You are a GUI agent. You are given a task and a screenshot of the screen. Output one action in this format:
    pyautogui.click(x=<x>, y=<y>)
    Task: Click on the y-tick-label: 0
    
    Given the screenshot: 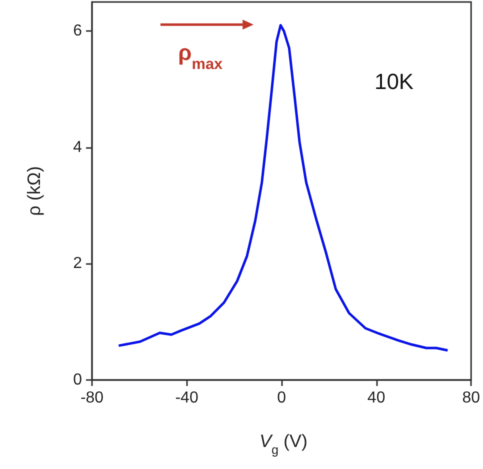 What is the action you would take?
    pyautogui.click(x=77, y=380)
    